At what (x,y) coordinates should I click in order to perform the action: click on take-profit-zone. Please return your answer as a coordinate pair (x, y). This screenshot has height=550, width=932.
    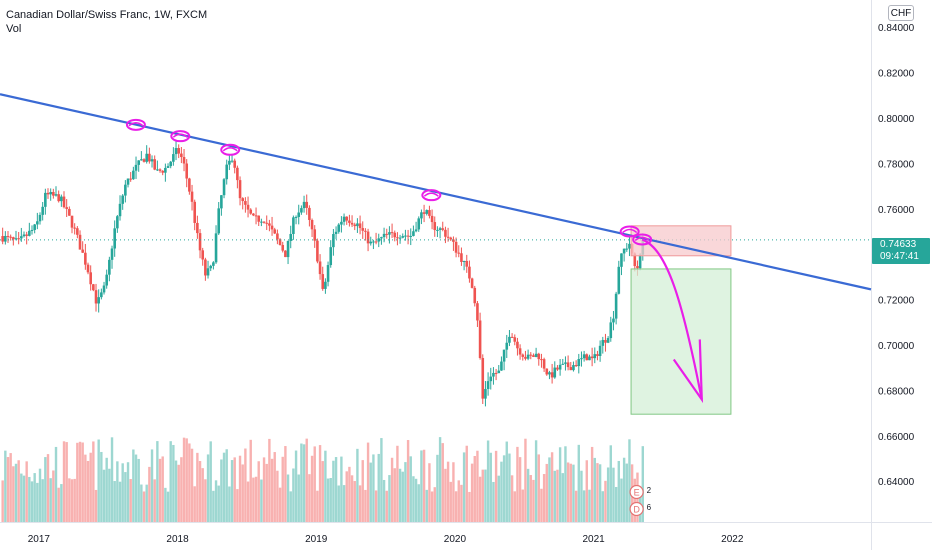
    Looking at the image, I should click on (681, 341).